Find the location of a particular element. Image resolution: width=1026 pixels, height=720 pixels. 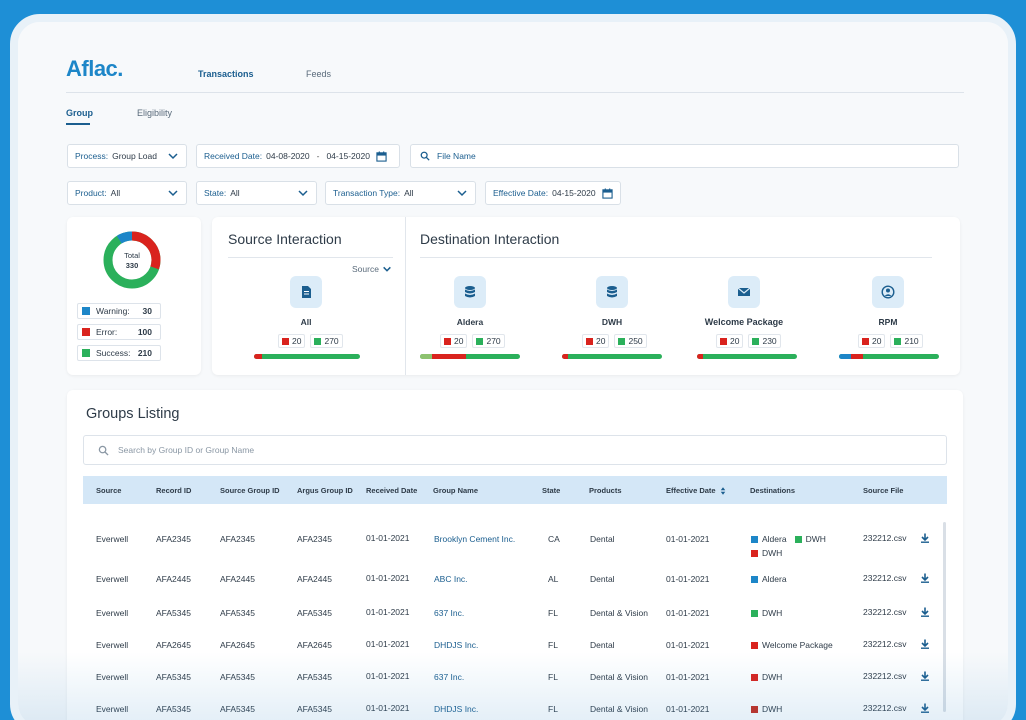

cell-products: Dental & Vision is located at coordinates (619, 677).